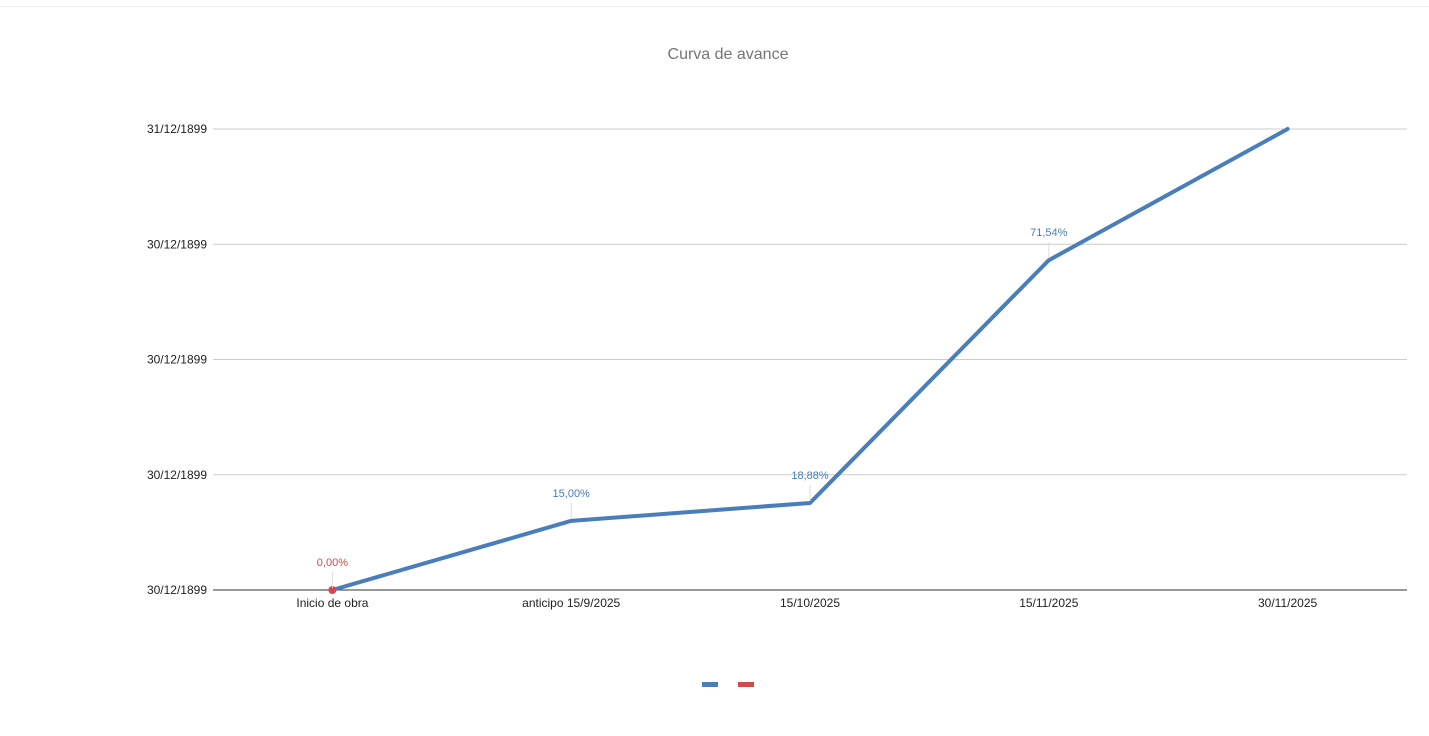 The image size is (1429, 736). Describe the element at coordinates (332, 590) in the screenshot. I see `series-point` at that location.